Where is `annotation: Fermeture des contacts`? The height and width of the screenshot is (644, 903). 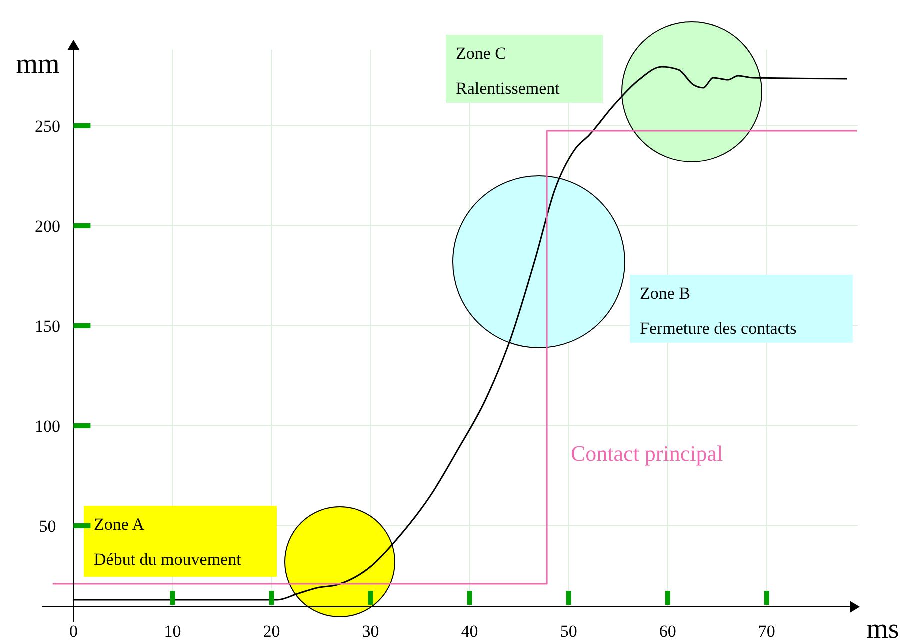
annotation: Fermeture des contacts is located at coordinates (718, 328).